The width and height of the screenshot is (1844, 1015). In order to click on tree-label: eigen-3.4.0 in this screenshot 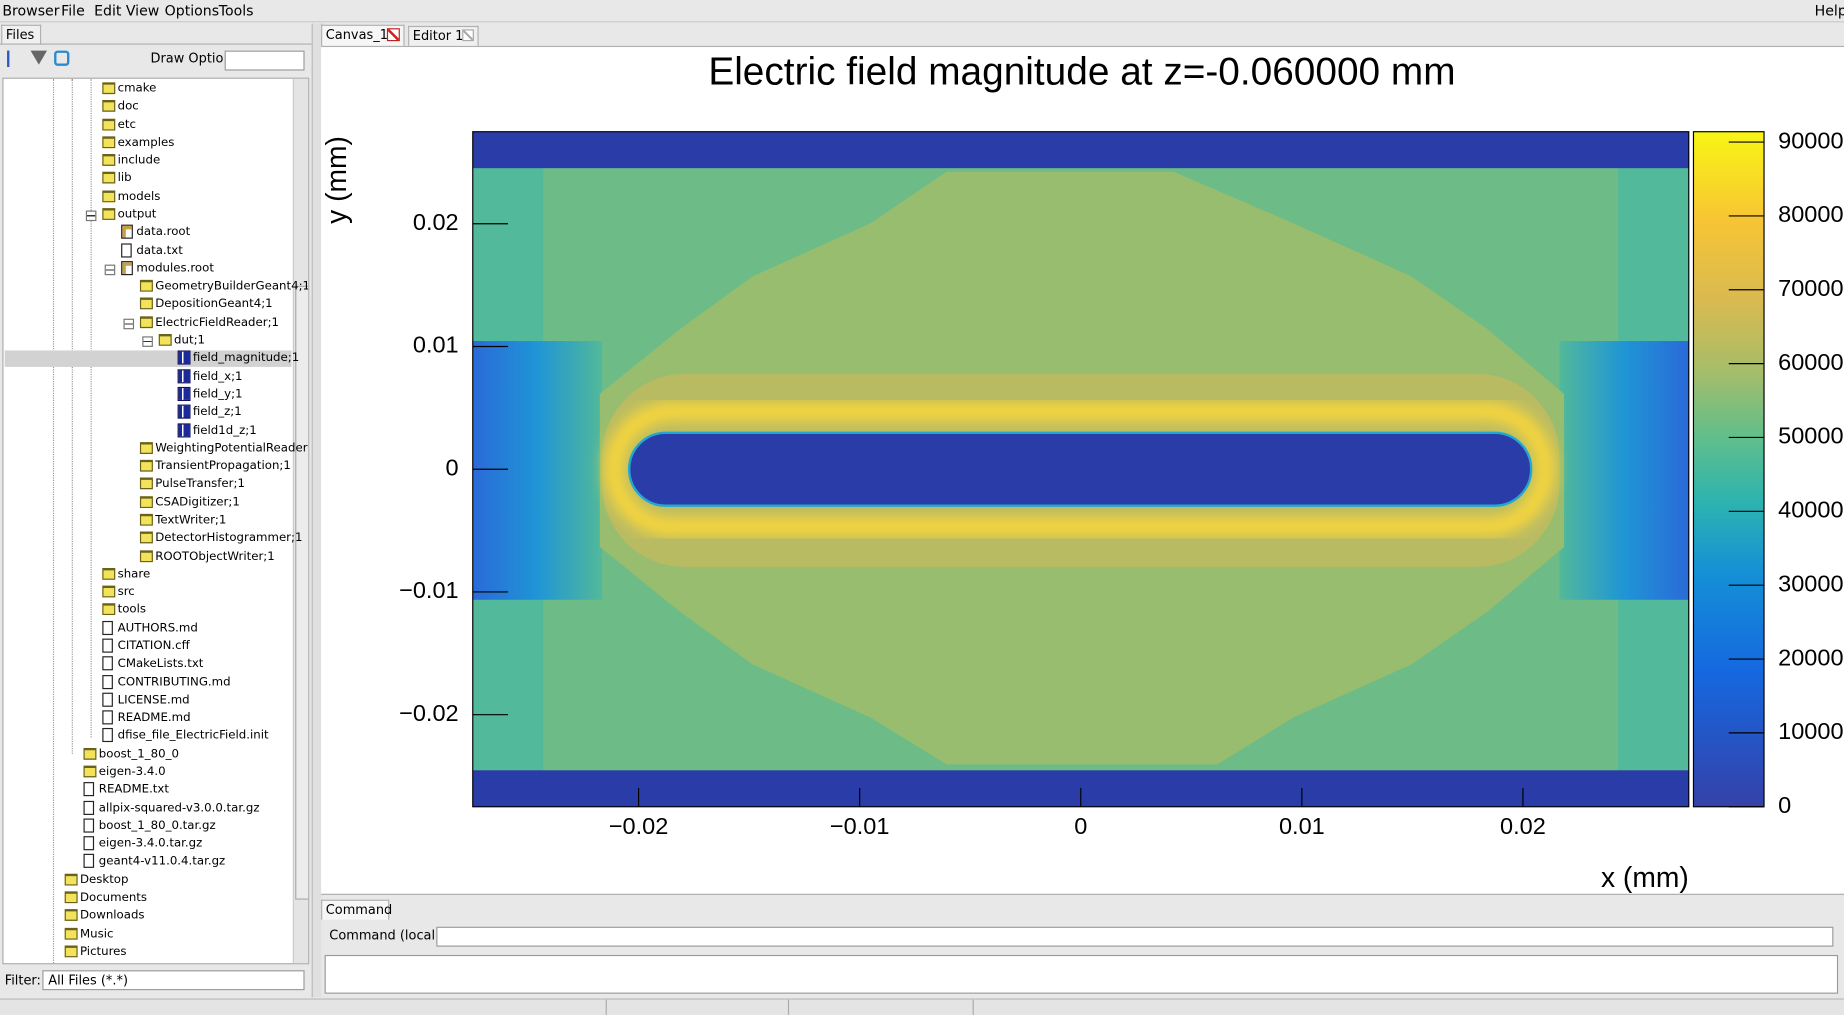, I will do `click(132, 772)`.